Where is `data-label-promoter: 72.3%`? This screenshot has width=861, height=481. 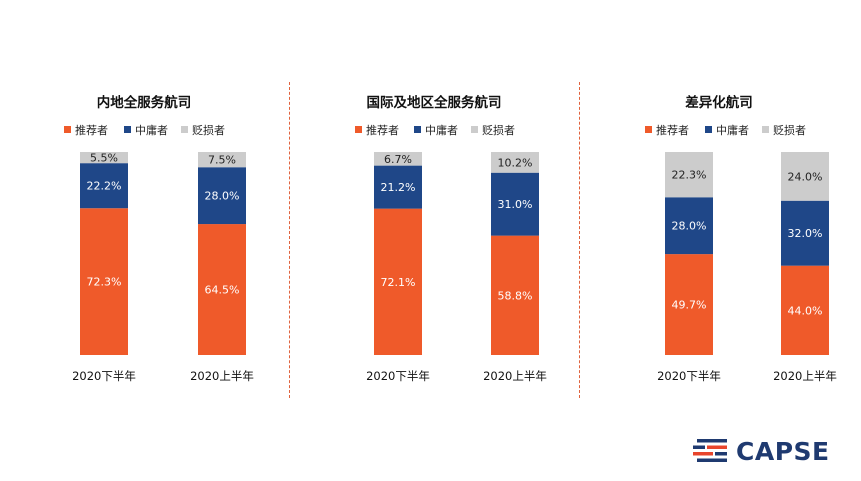 data-label-promoter: 72.3% is located at coordinates (104, 282).